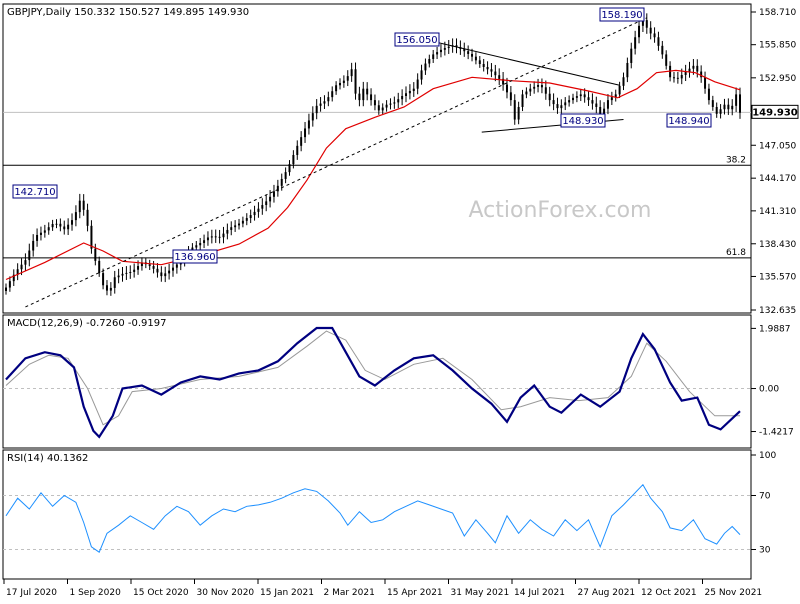  I want to click on macd-title: MACD(12,26,9) -0.7260 -0.9197, so click(87, 323).